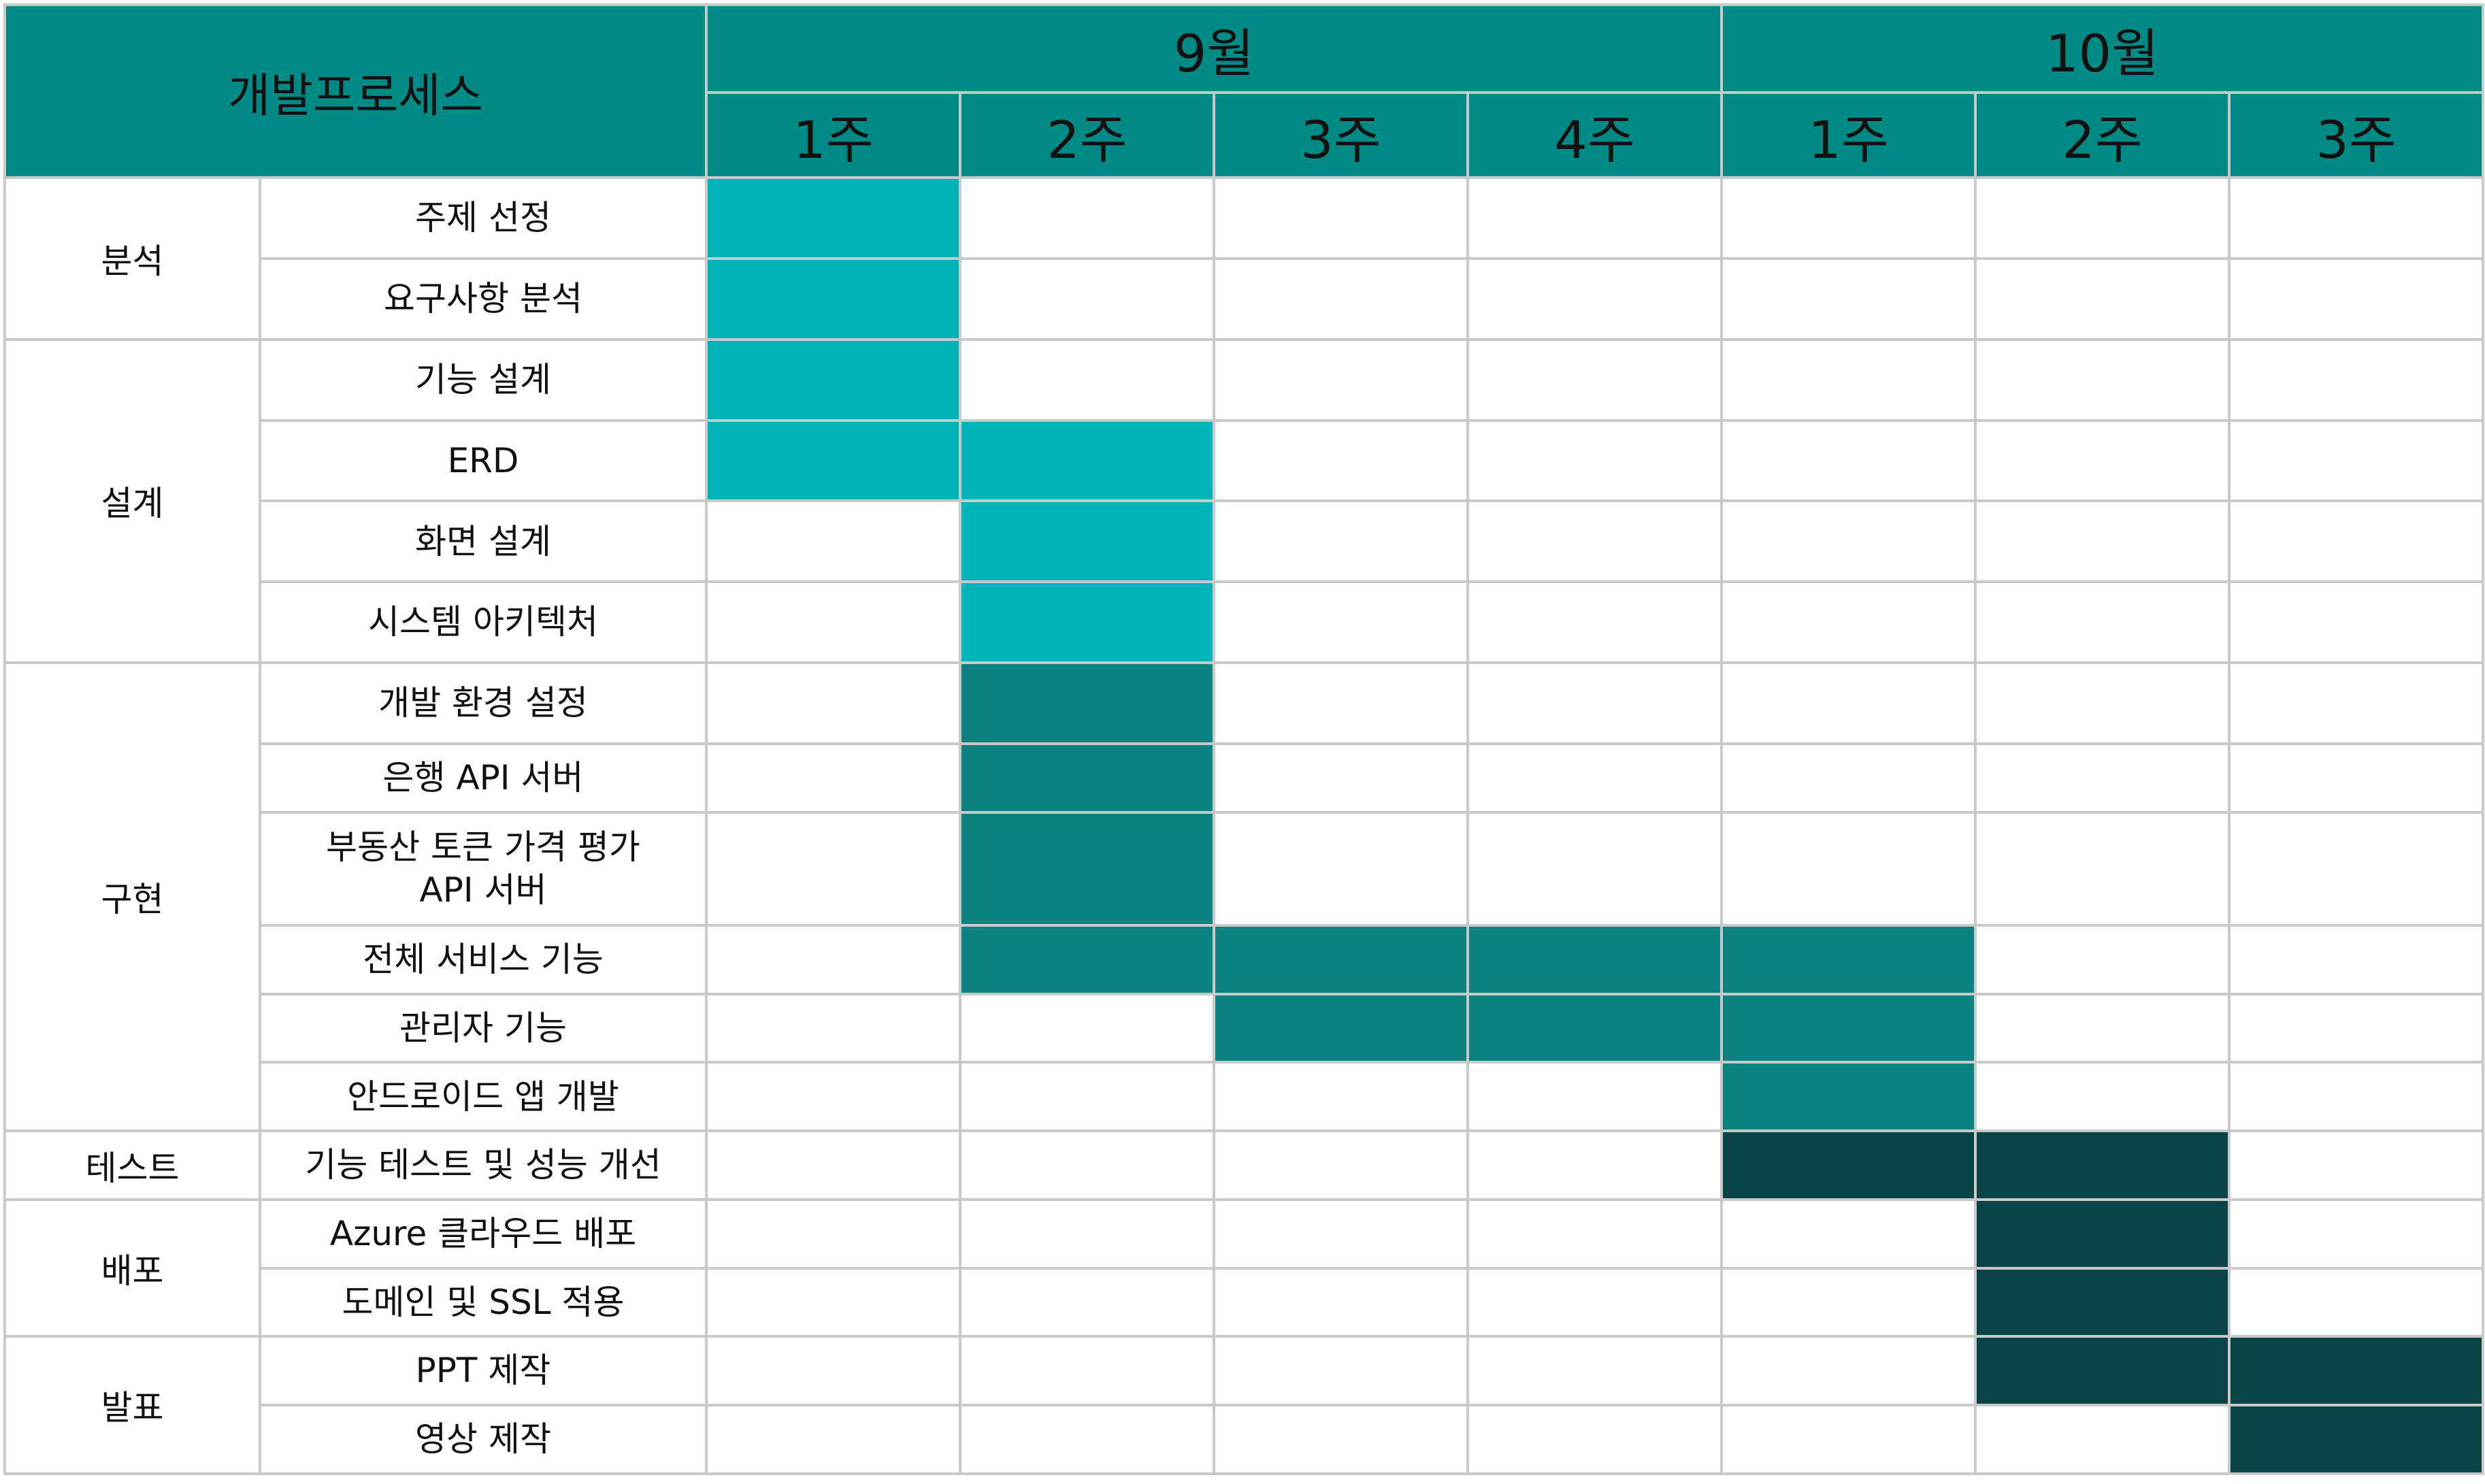  Describe the element at coordinates (1245, 959) in the screenshot. I see `table-row: 전체 서비스 기능` at that location.